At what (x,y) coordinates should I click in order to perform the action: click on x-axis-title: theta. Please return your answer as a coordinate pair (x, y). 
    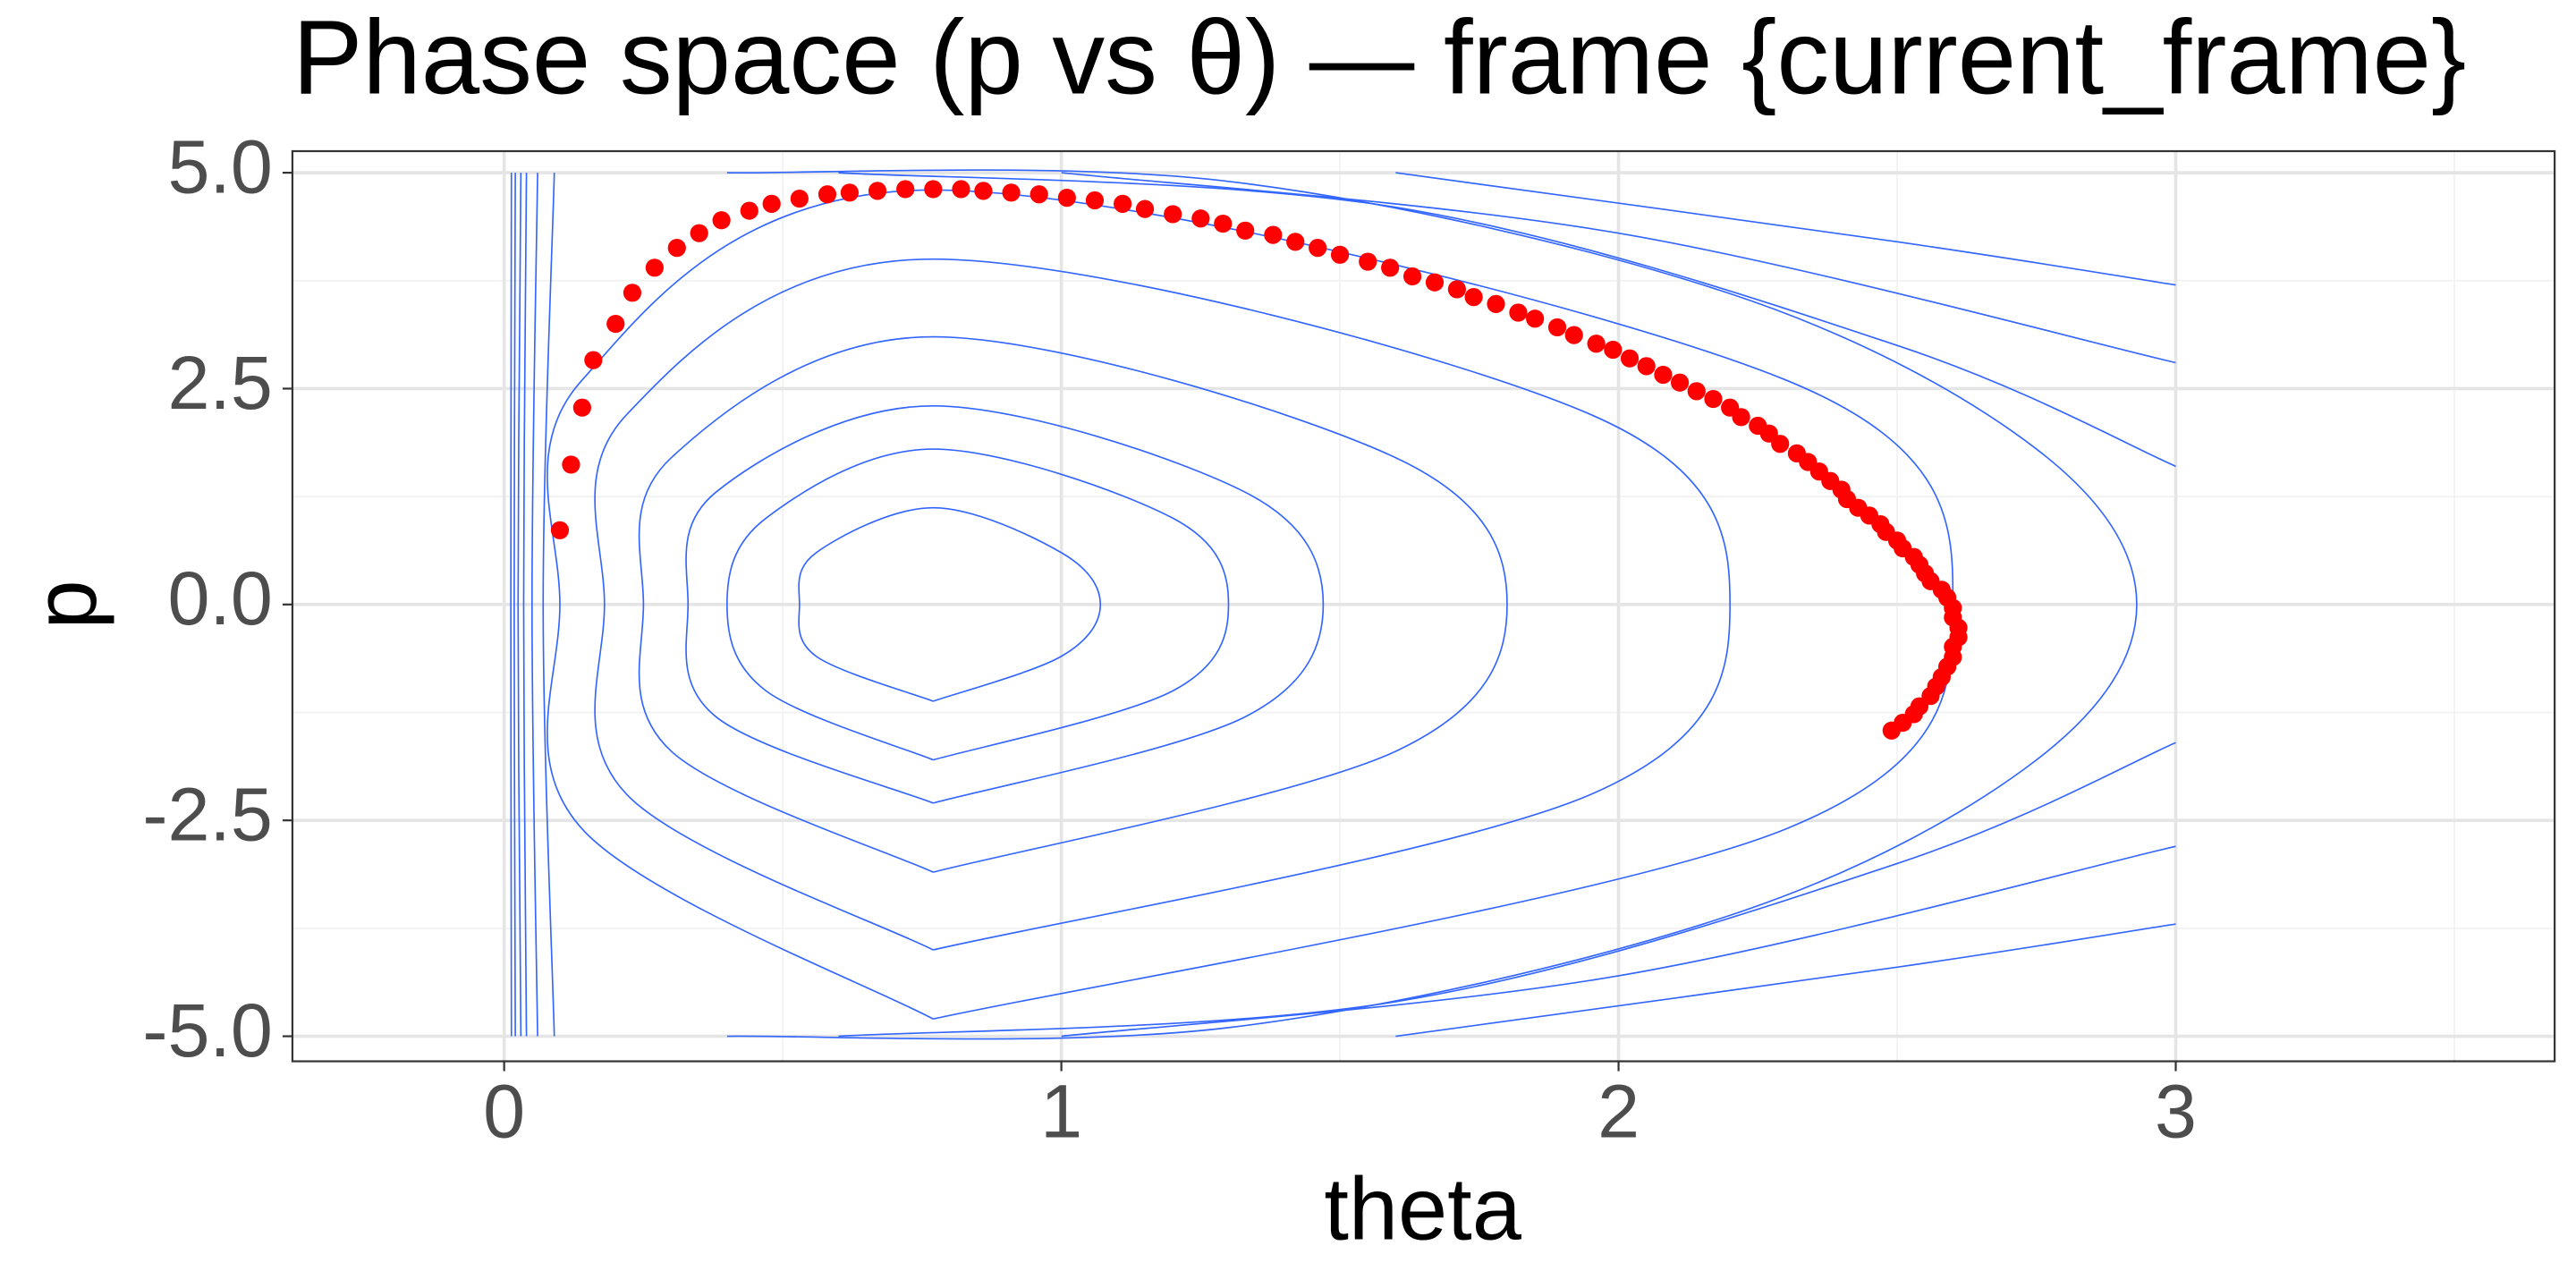
    Looking at the image, I should click on (1422, 1208).